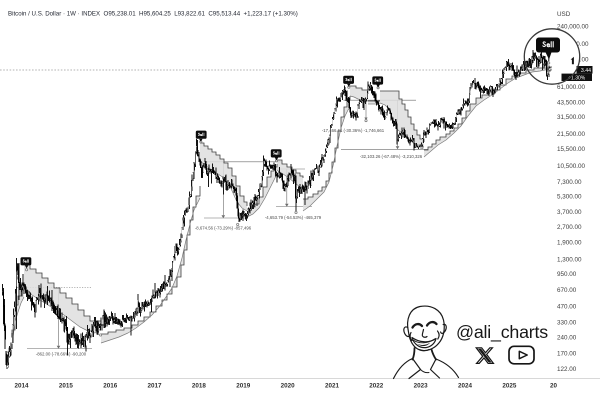 The width and height of the screenshot is (600, 416). What do you see at coordinates (571, 149) in the screenshot?
I see `svg-text: 15,500.00` at bounding box center [571, 149].